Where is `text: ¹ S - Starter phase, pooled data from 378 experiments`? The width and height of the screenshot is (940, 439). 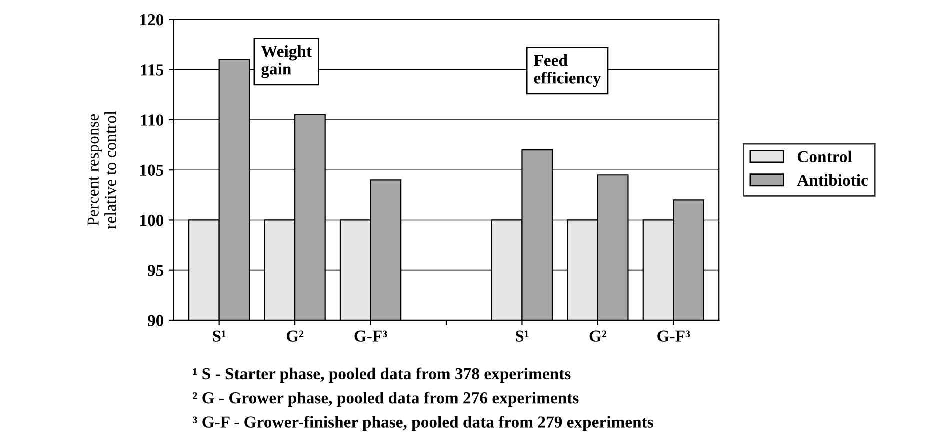 text: ¹ S - Starter phase, pooled data from 378 experiments is located at coordinates (382, 375).